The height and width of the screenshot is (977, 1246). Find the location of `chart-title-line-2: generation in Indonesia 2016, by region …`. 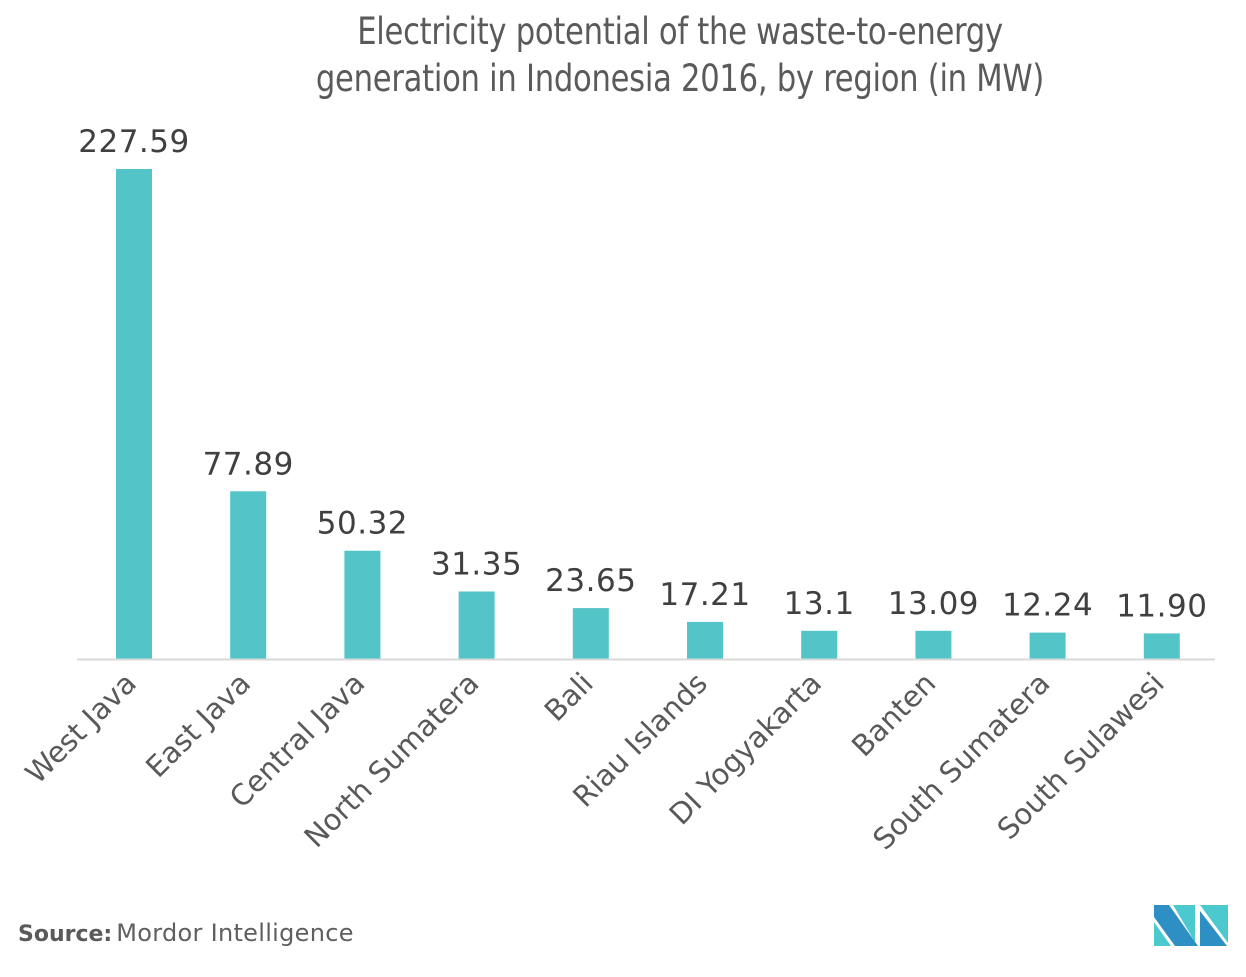

chart-title-line-2: generation in Indonesia 2016, by region … is located at coordinates (680, 78).